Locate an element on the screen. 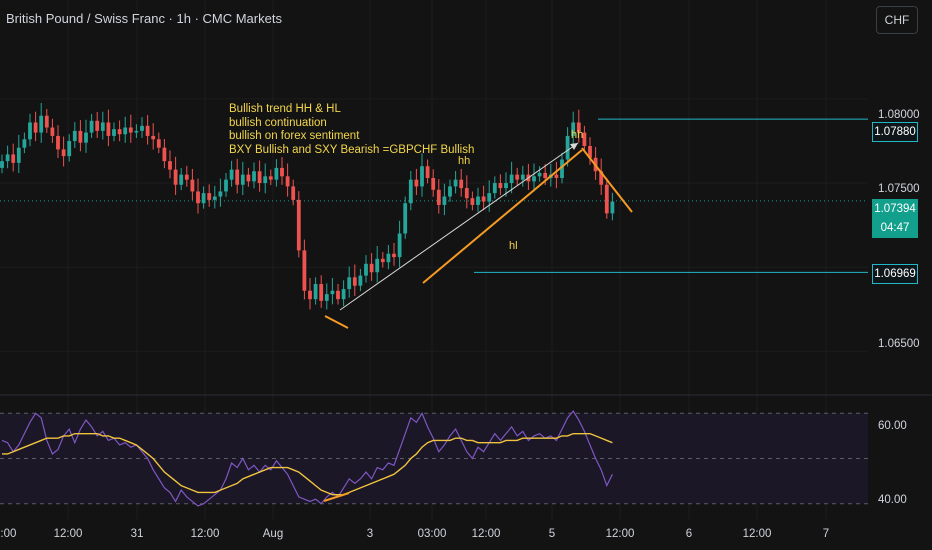 This screenshot has width=932, height=550. price-axis-tick: 1.06500 is located at coordinates (899, 344).